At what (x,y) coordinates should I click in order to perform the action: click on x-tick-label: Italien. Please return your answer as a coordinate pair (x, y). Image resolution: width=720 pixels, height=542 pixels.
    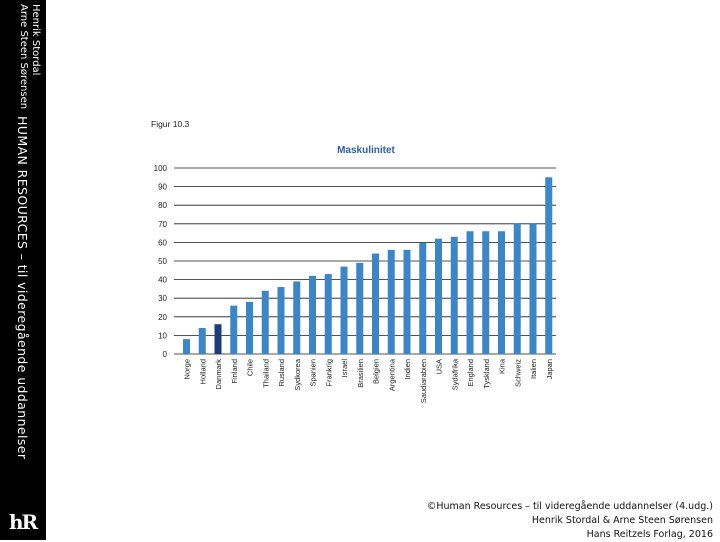
    Looking at the image, I should click on (533, 369).